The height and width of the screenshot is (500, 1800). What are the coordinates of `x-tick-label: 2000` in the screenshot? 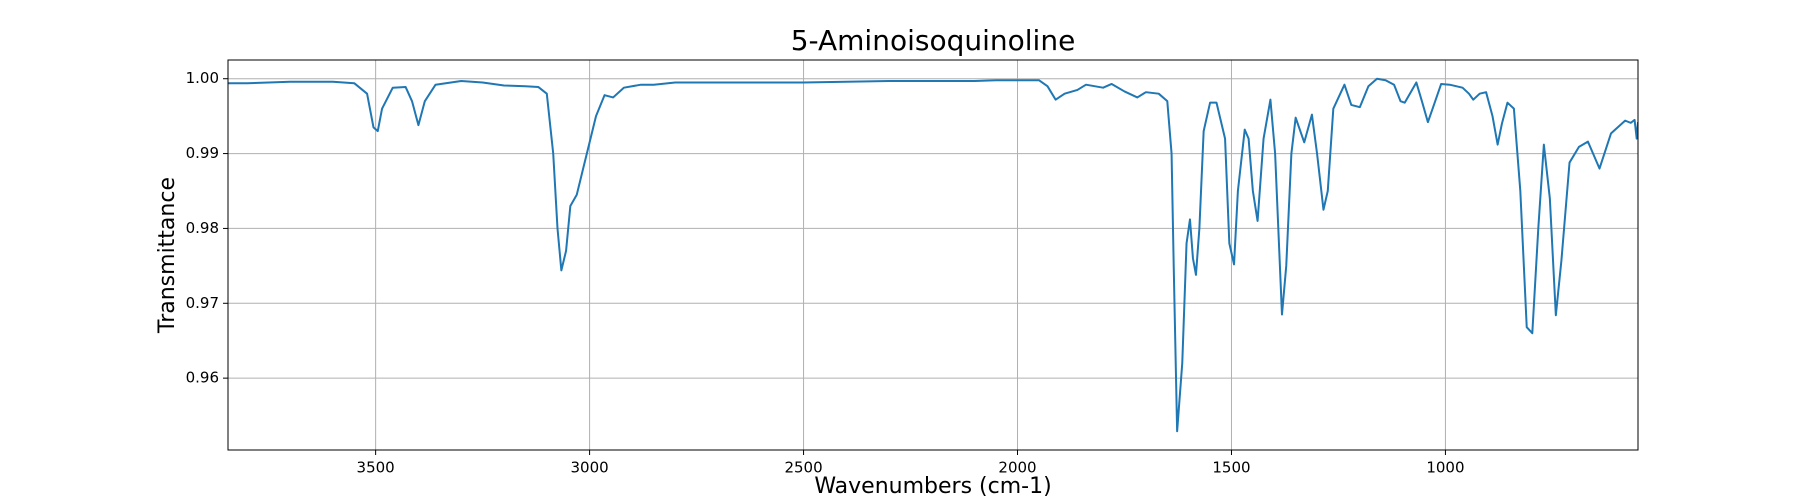 It's located at (1017, 468).